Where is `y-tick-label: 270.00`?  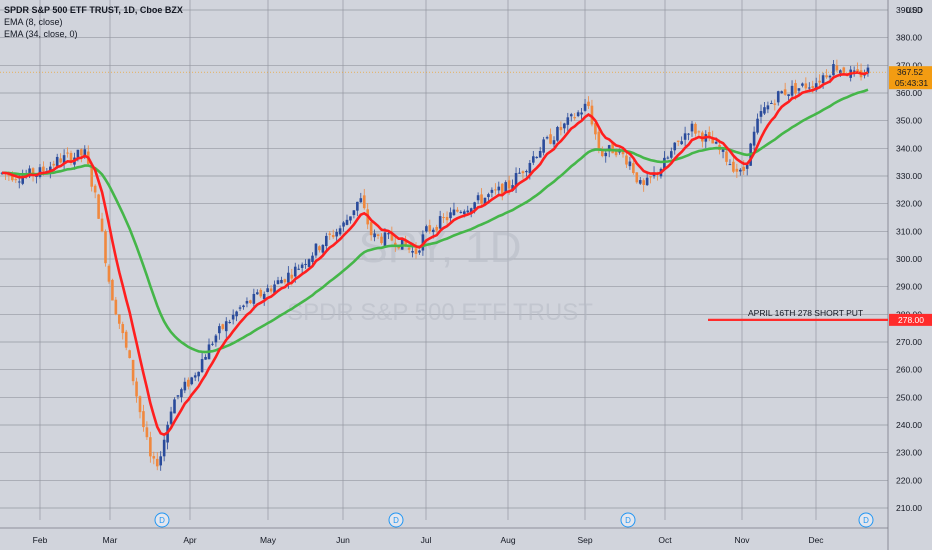
y-tick-label: 270.00 is located at coordinates (909, 342).